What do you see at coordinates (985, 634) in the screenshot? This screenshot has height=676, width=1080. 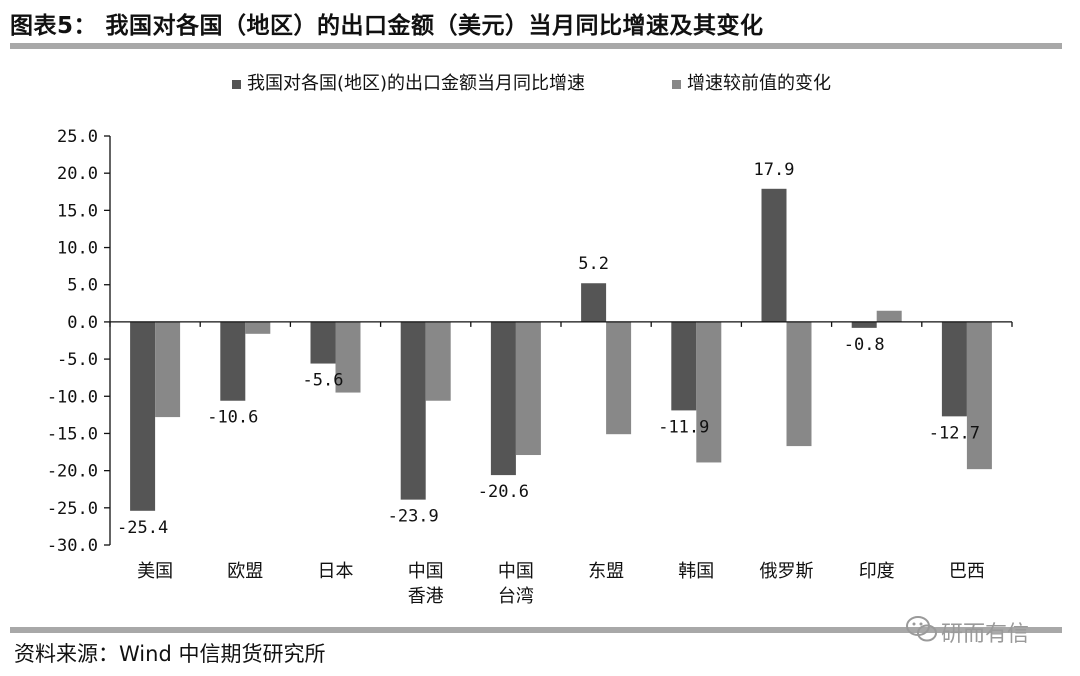 I see `watermark-text: 研而有信` at bounding box center [985, 634].